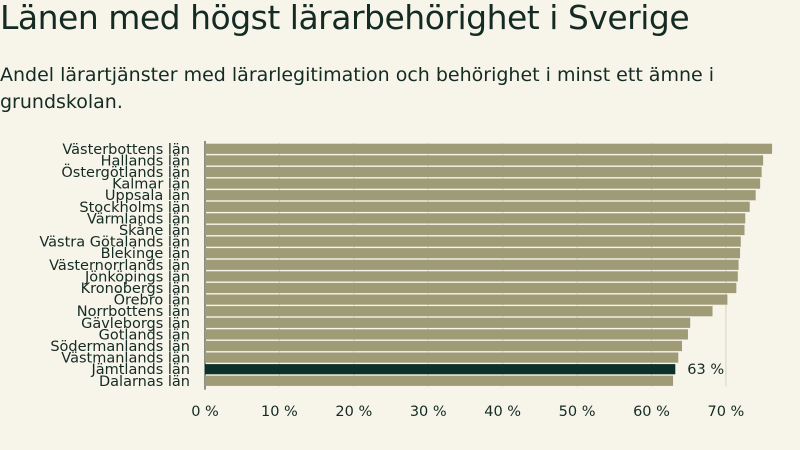  I want to click on highlight-value-label: 63 %, so click(705, 370).